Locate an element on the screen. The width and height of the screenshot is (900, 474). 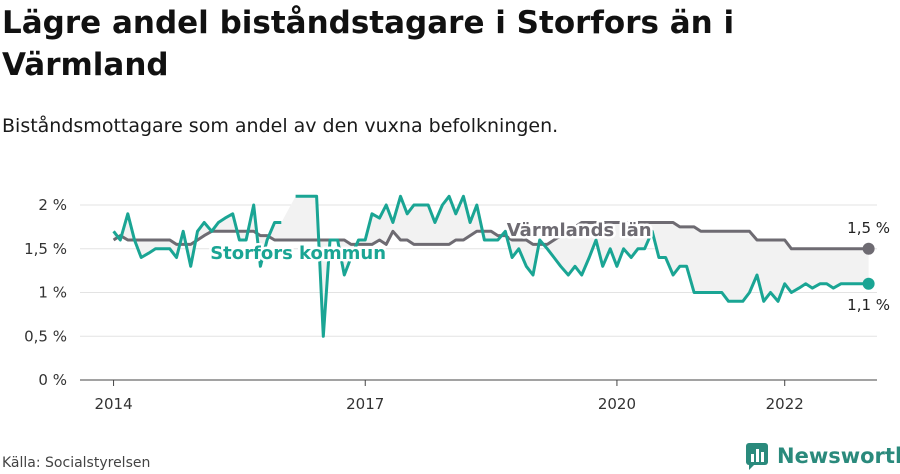
brand-name: Newsworthy is located at coordinates (838, 456).